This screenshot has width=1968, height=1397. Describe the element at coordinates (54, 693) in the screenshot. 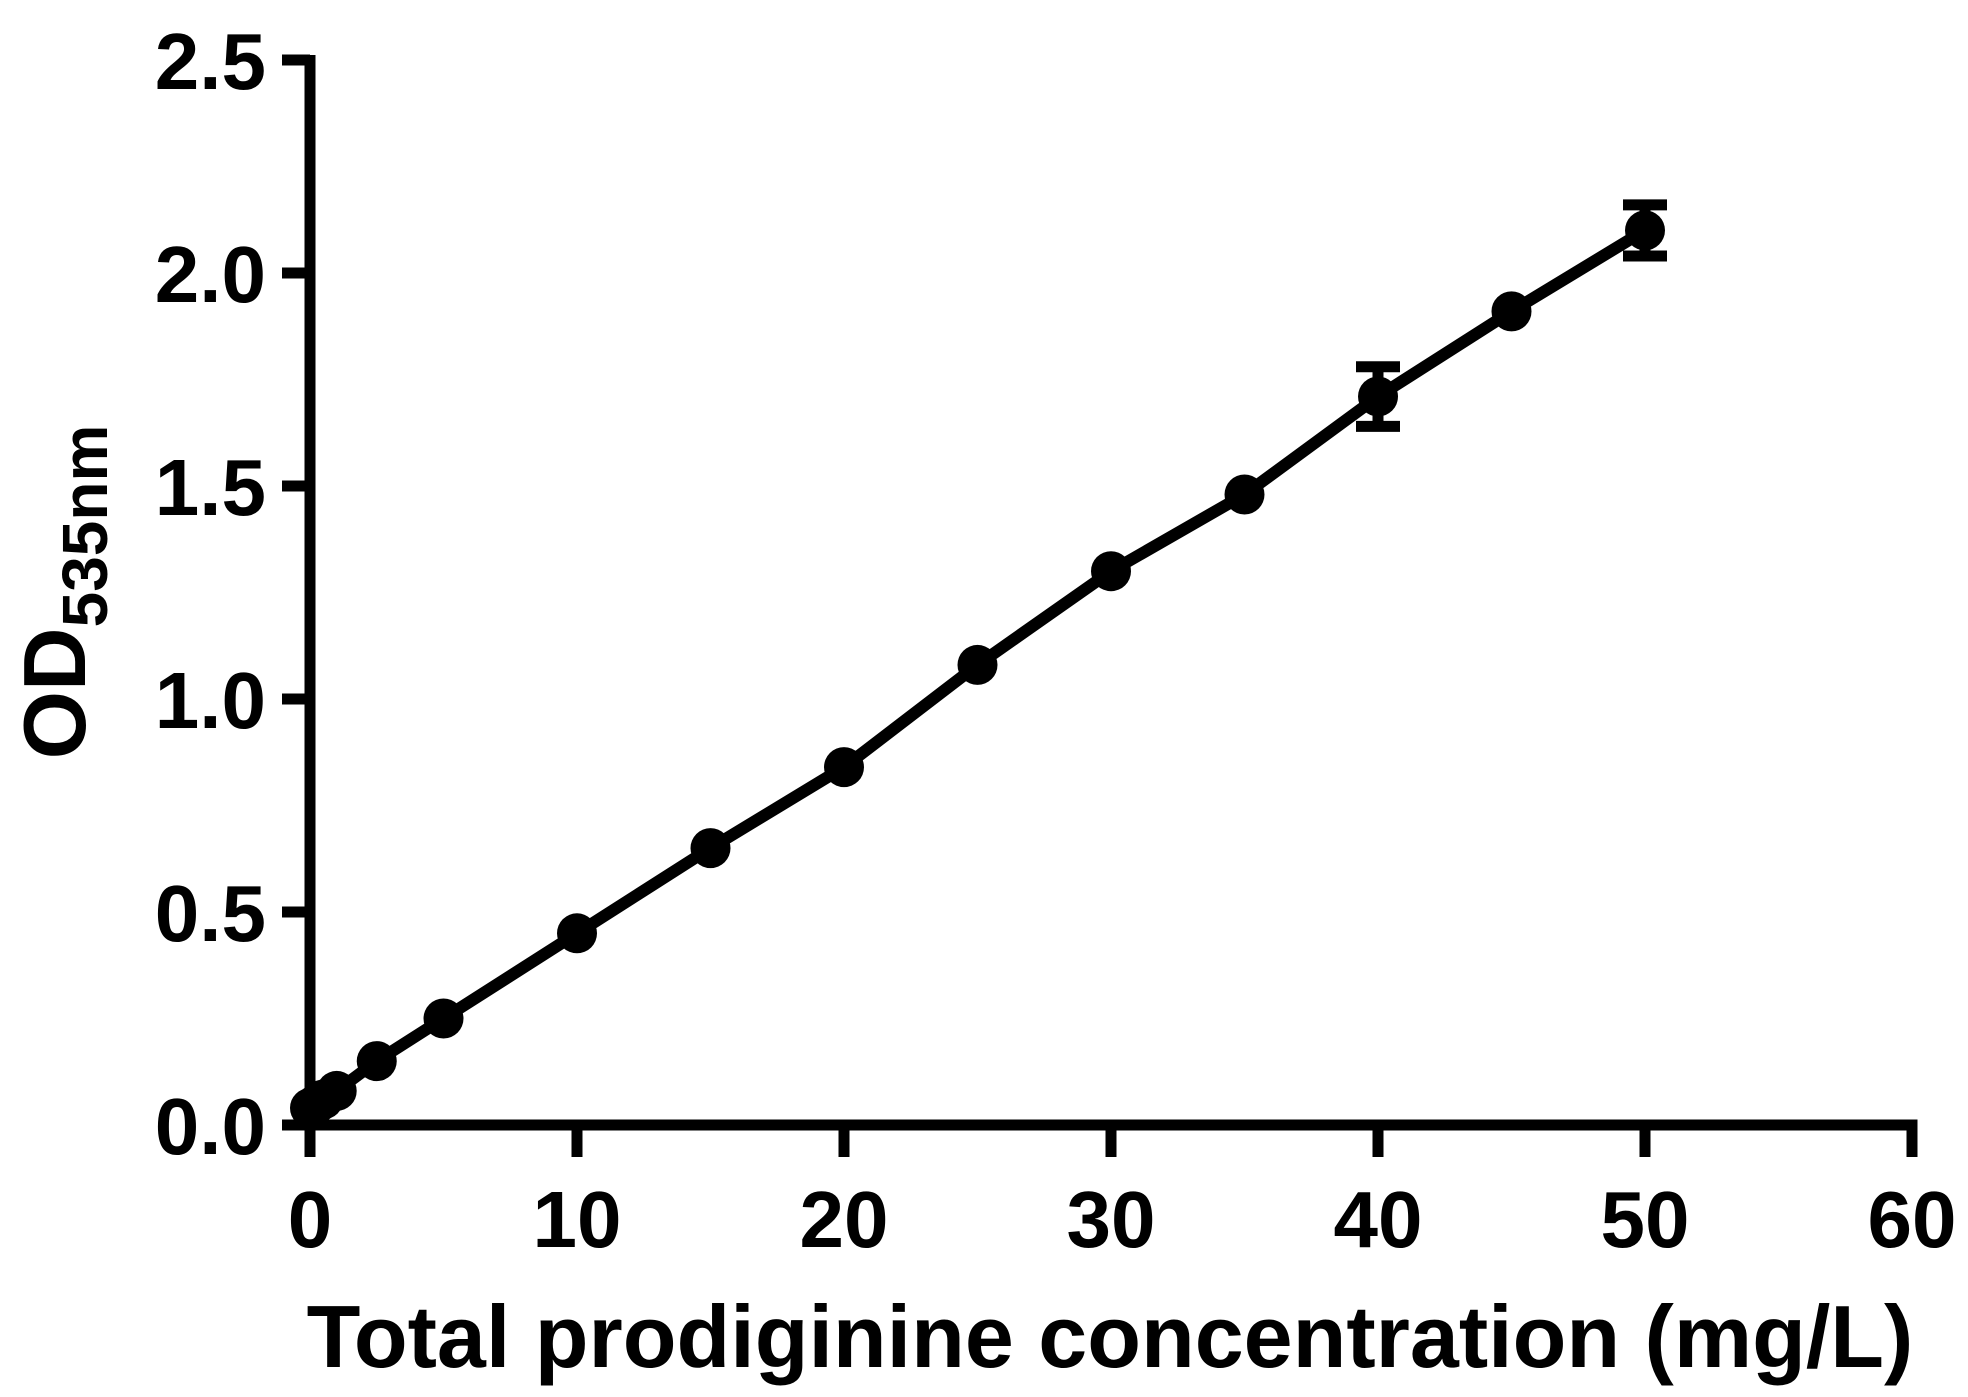

I see `y-axis-title-main: OD` at that location.